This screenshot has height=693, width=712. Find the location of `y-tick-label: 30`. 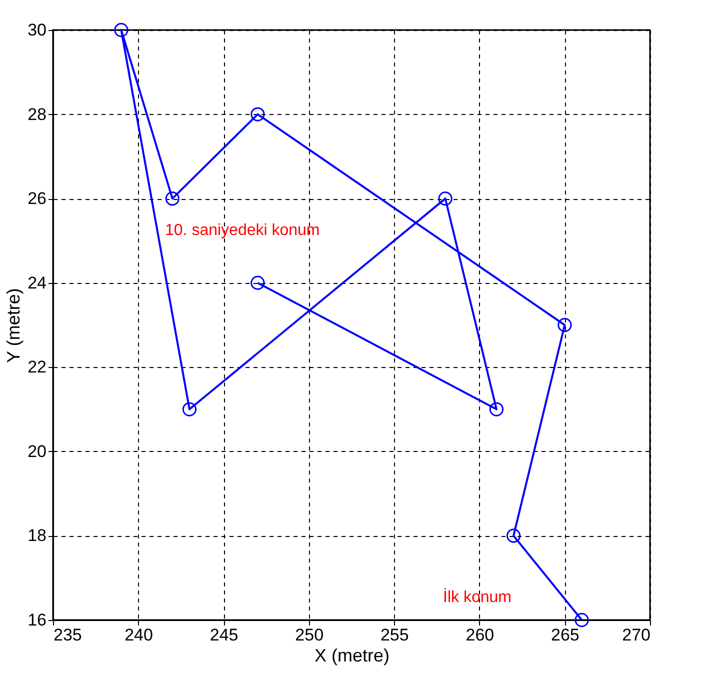

y-tick-label: 30 is located at coordinates (37, 30).